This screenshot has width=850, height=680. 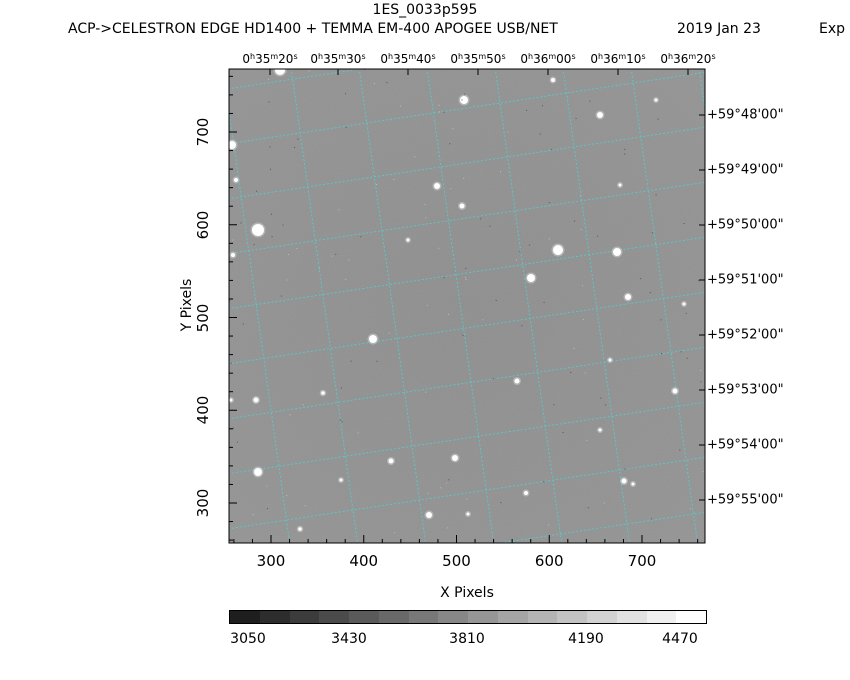 I want to click on dec-tick-label: +59°52'00", so click(x=745, y=335).